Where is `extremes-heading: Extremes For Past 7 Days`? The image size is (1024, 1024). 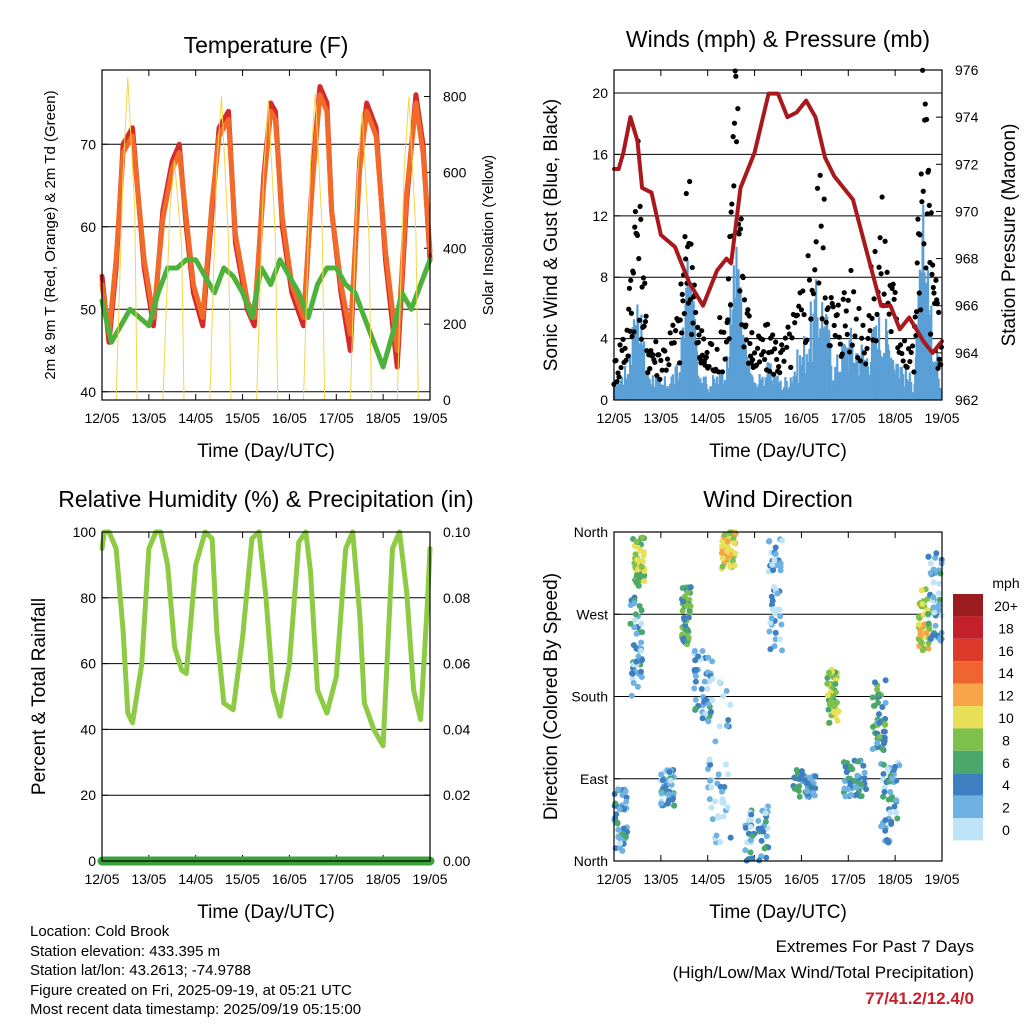 extremes-heading: Extremes For Past 7 Days is located at coordinates (874, 946).